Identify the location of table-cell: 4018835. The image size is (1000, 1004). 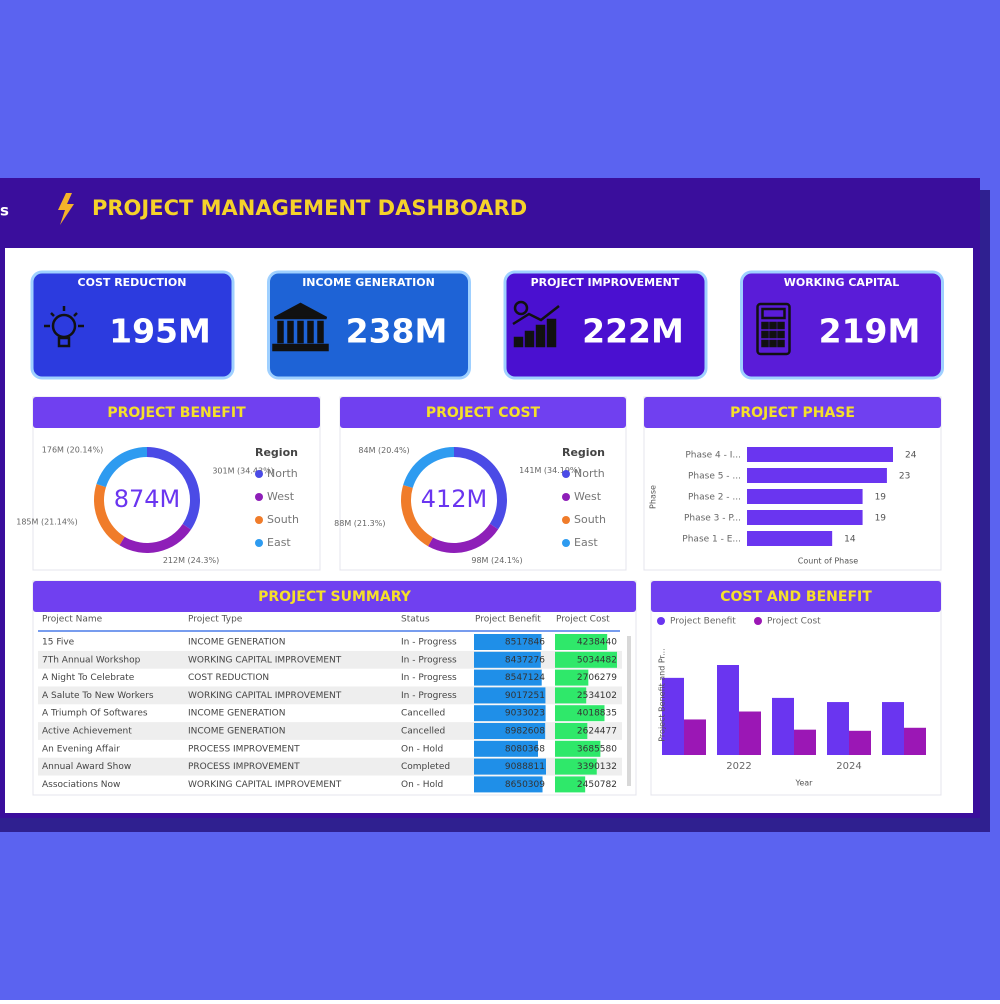
(597, 714).